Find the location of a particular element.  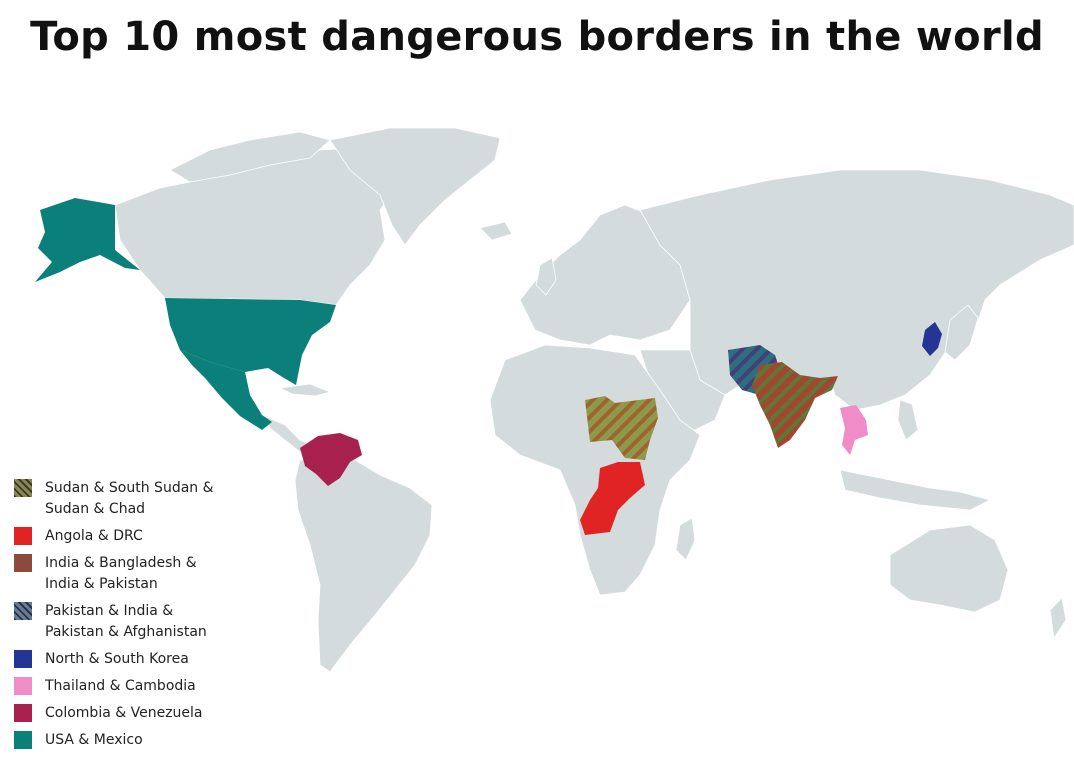

legend-item-india: India & Bangladesh & India & Pakistan is located at coordinates (129, 574).